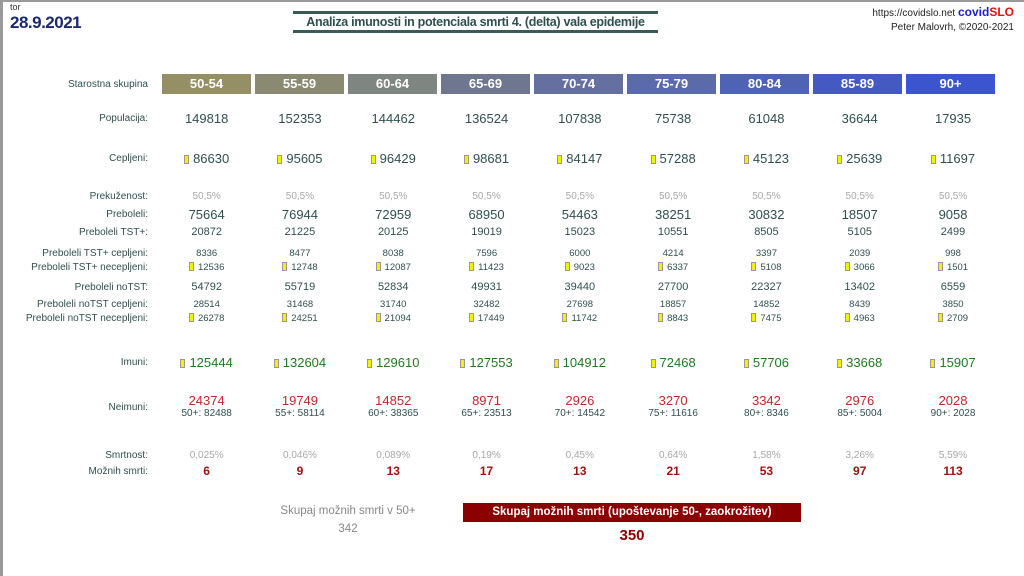 The height and width of the screenshot is (576, 1024). I want to click on cell-value: 12536, so click(211, 267).